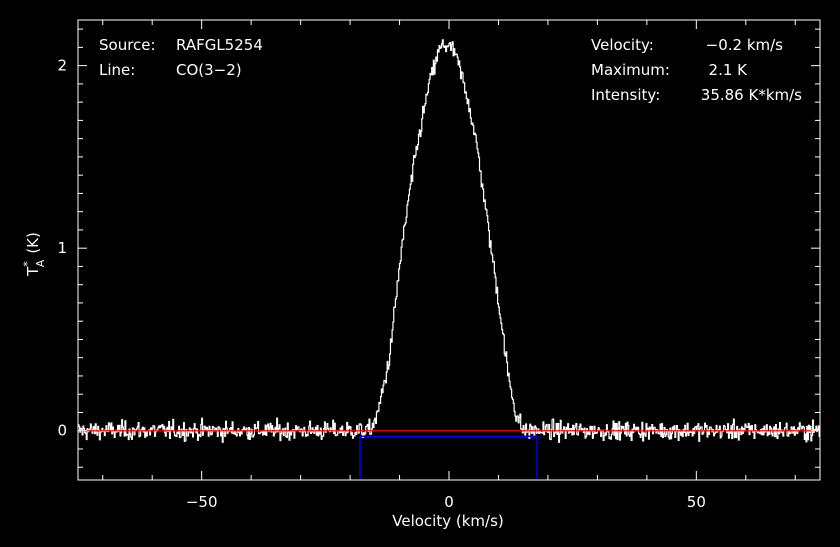 The image size is (840, 547). I want to click on x-tick-label: 0, so click(449, 502).